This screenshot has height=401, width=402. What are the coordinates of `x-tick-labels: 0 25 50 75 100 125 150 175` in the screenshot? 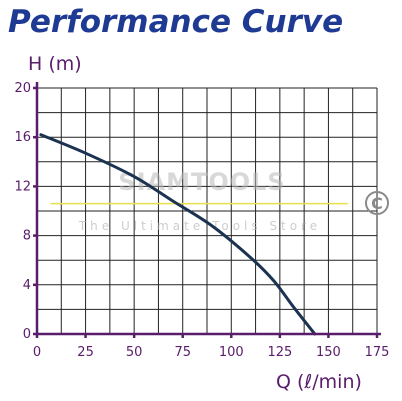 It's located at (211, 347).